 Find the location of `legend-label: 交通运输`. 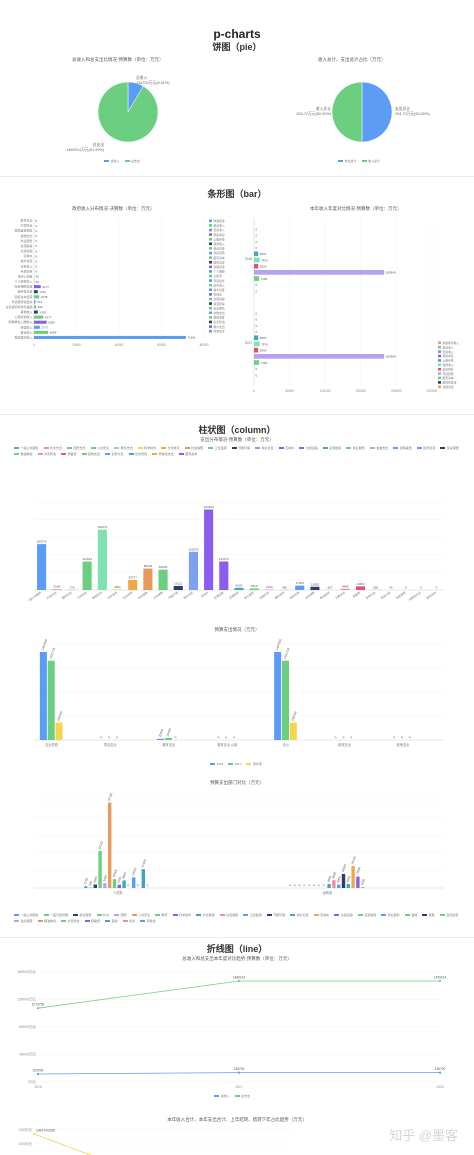

legend-label: 交通运输 is located at coordinates (346, 915).